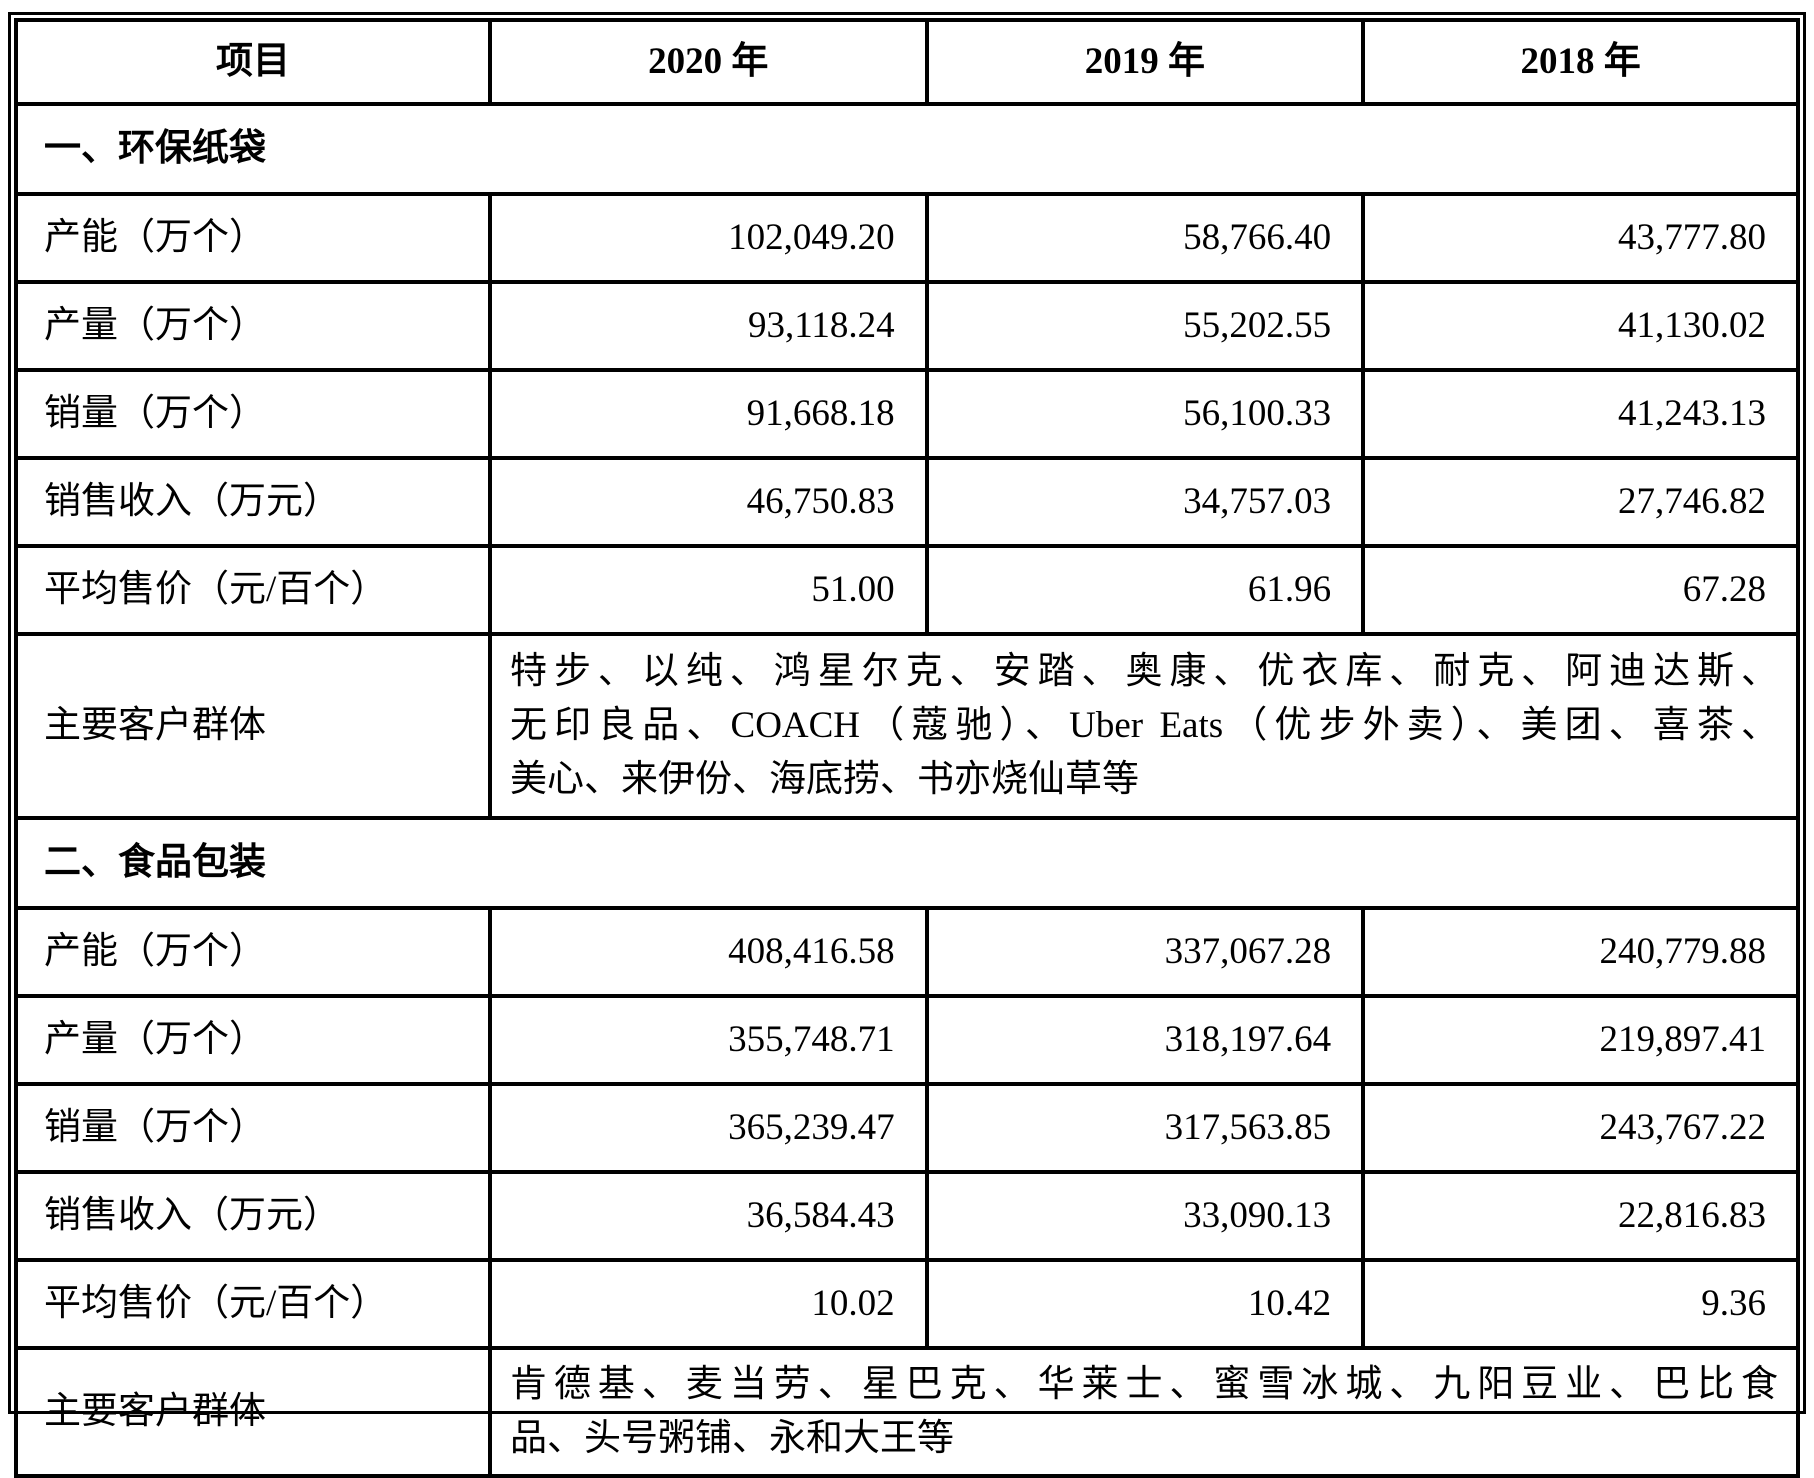 Image resolution: width=1814 pixels, height=1478 pixels. I want to click on section-header-paper-bags: 一、环保纸袋, so click(907, 149).